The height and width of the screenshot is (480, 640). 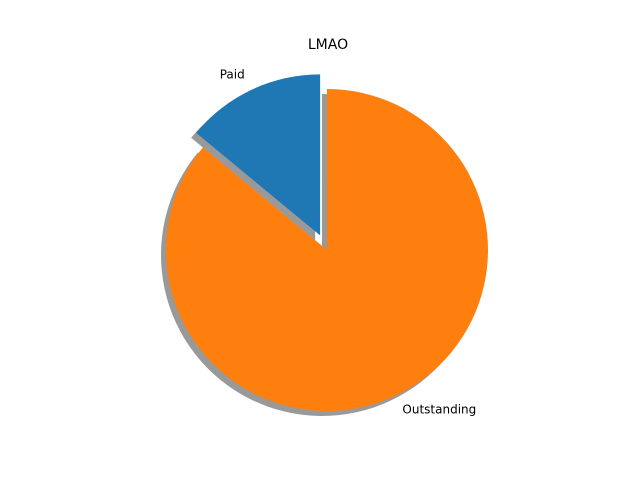 I want to click on slice-paid, so click(x=258, y=155).